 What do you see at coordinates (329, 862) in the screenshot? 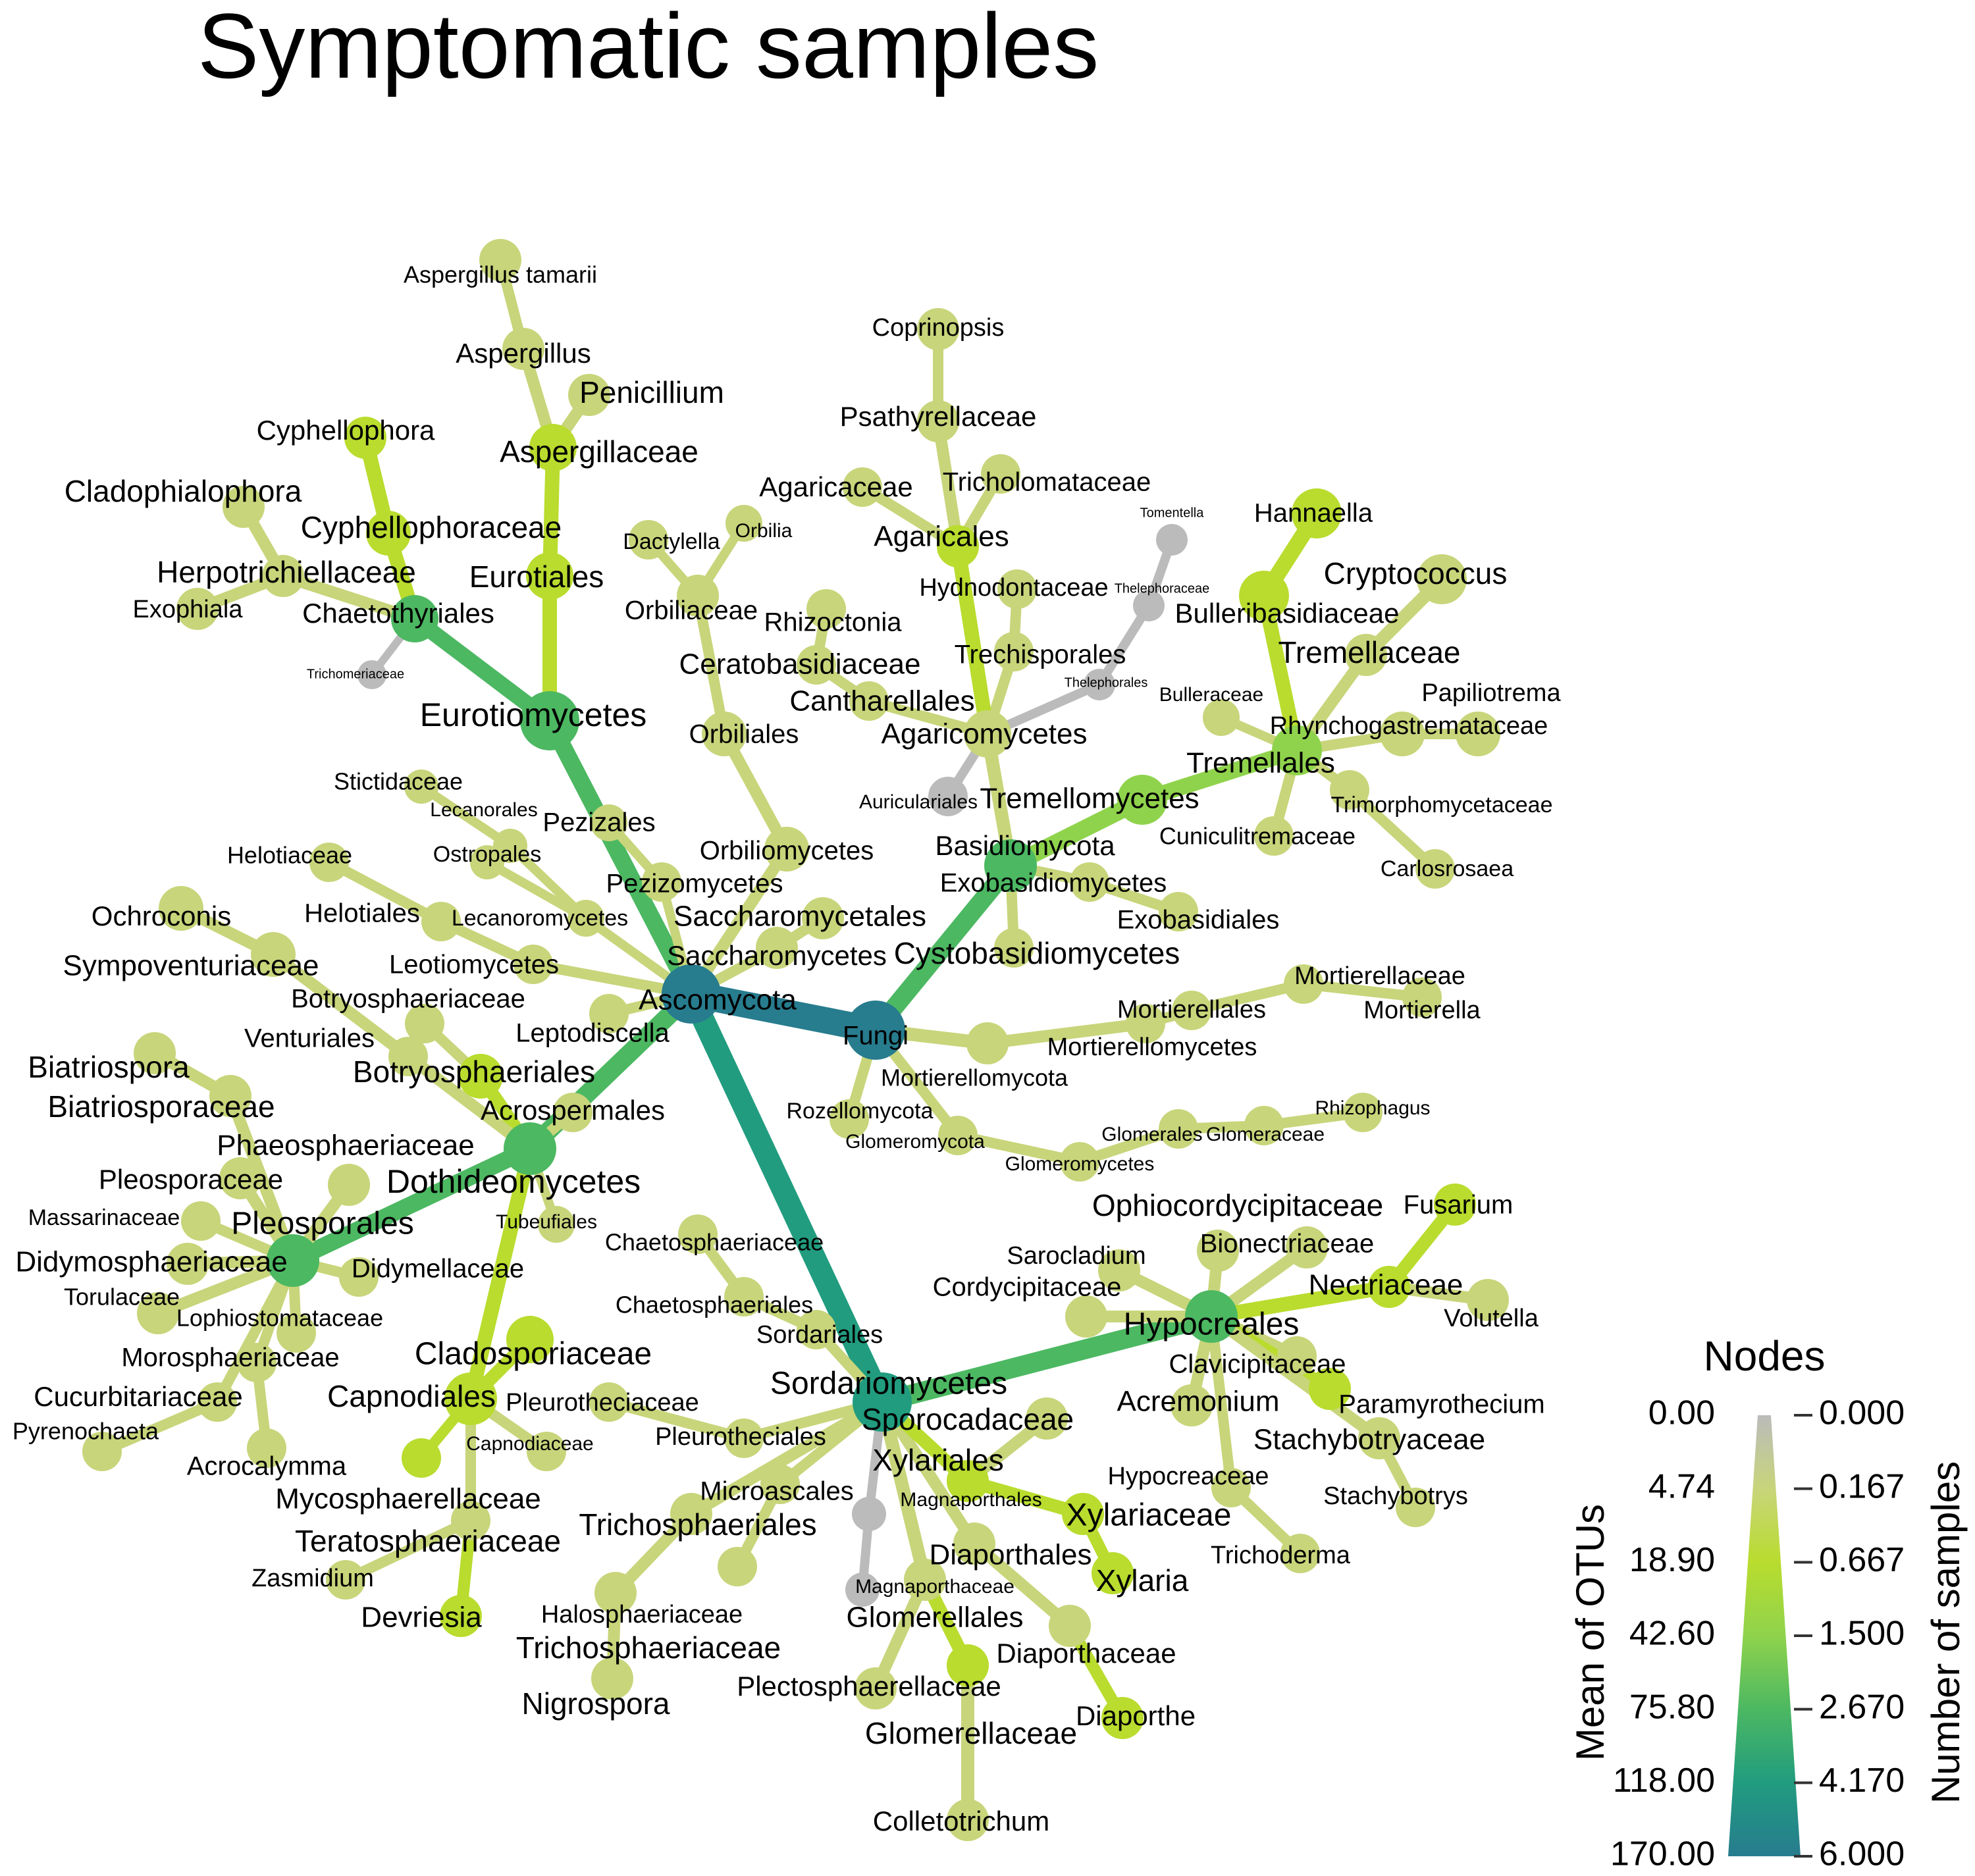
I see `node-helotiaceae` at bounding box center [329, 862].